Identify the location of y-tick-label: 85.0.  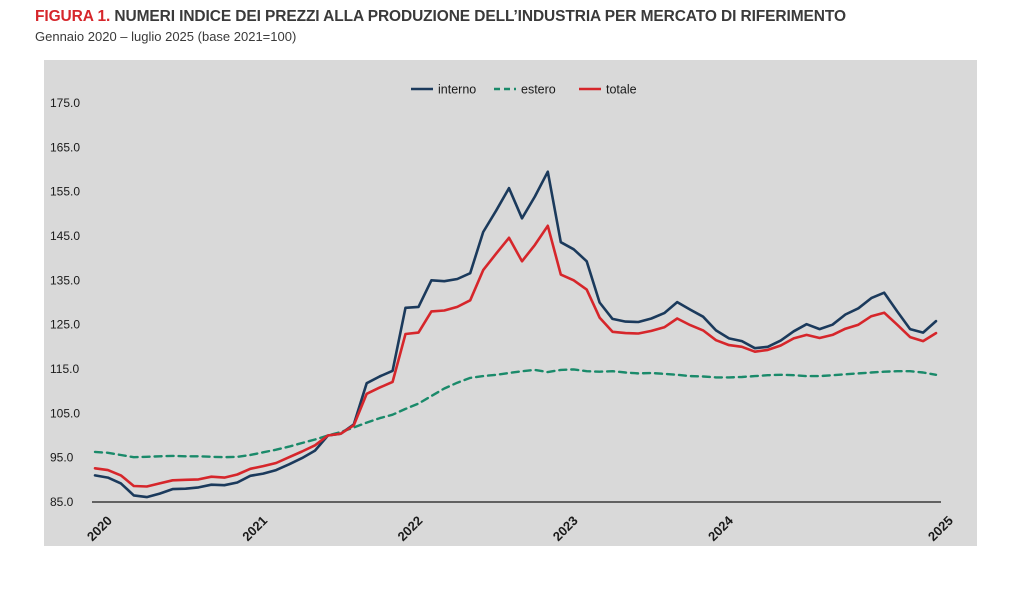
(62, 502).